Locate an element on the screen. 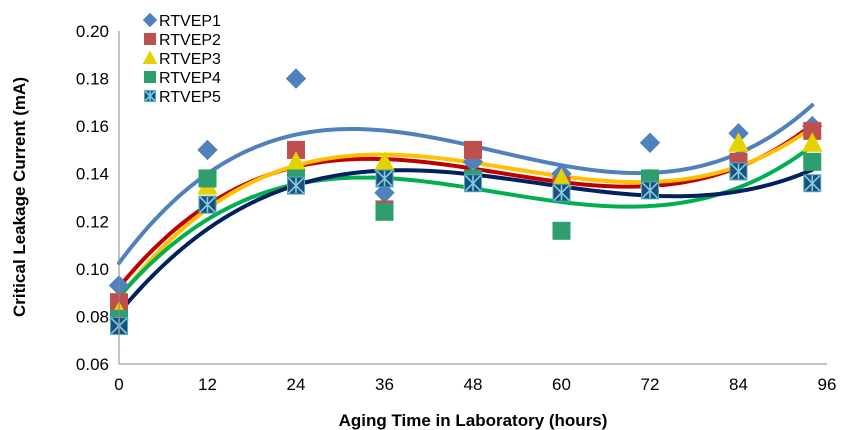 This screenshot has height=430, width=841. x-tick-label: 60 is located at coordinates (561, 384).